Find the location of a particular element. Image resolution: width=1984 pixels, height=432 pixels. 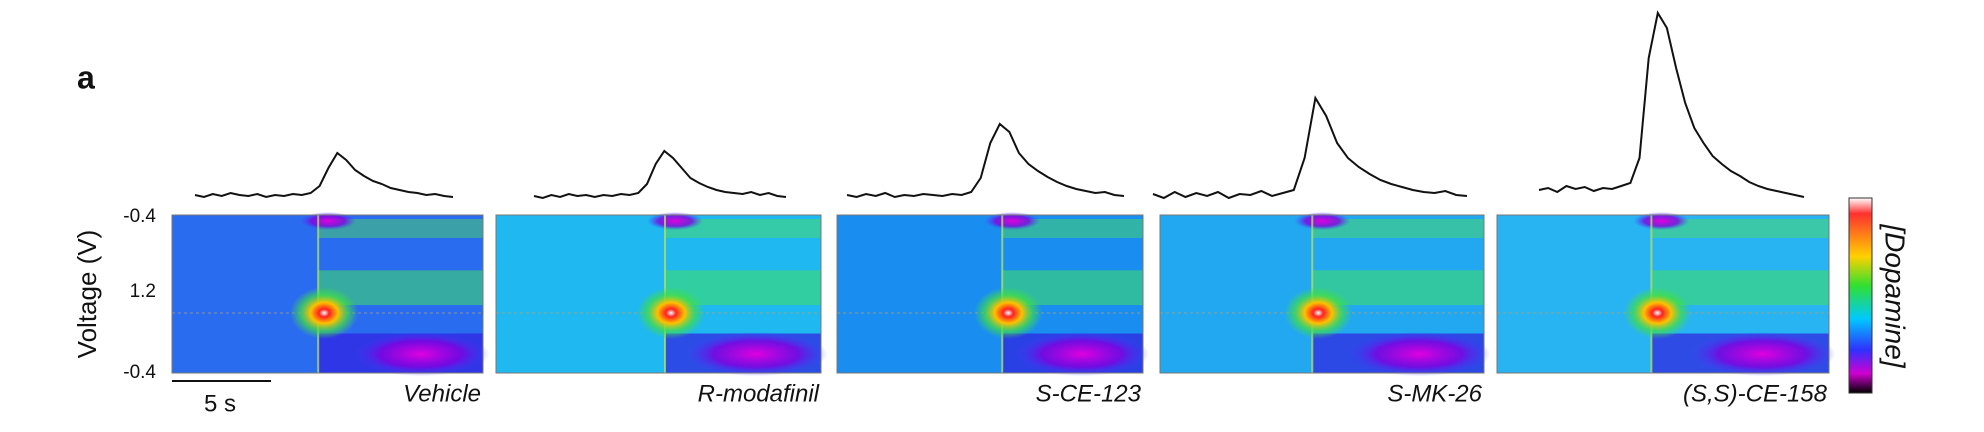

colorbar-label: [Dopamine] is located at coordinates (1895, 295).